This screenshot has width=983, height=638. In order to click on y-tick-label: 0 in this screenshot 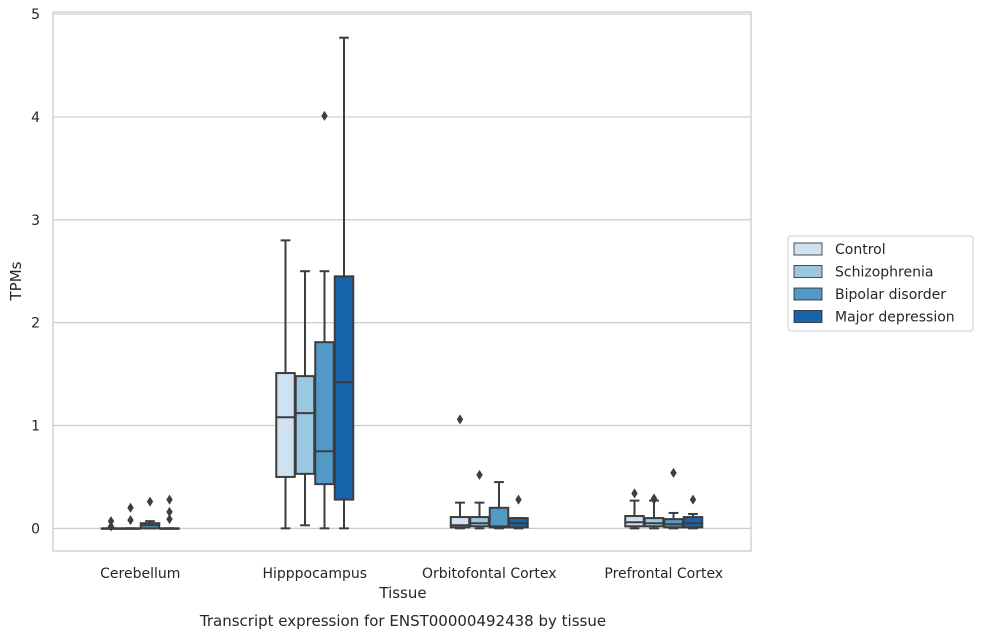, I will do `click(35, 529)`.